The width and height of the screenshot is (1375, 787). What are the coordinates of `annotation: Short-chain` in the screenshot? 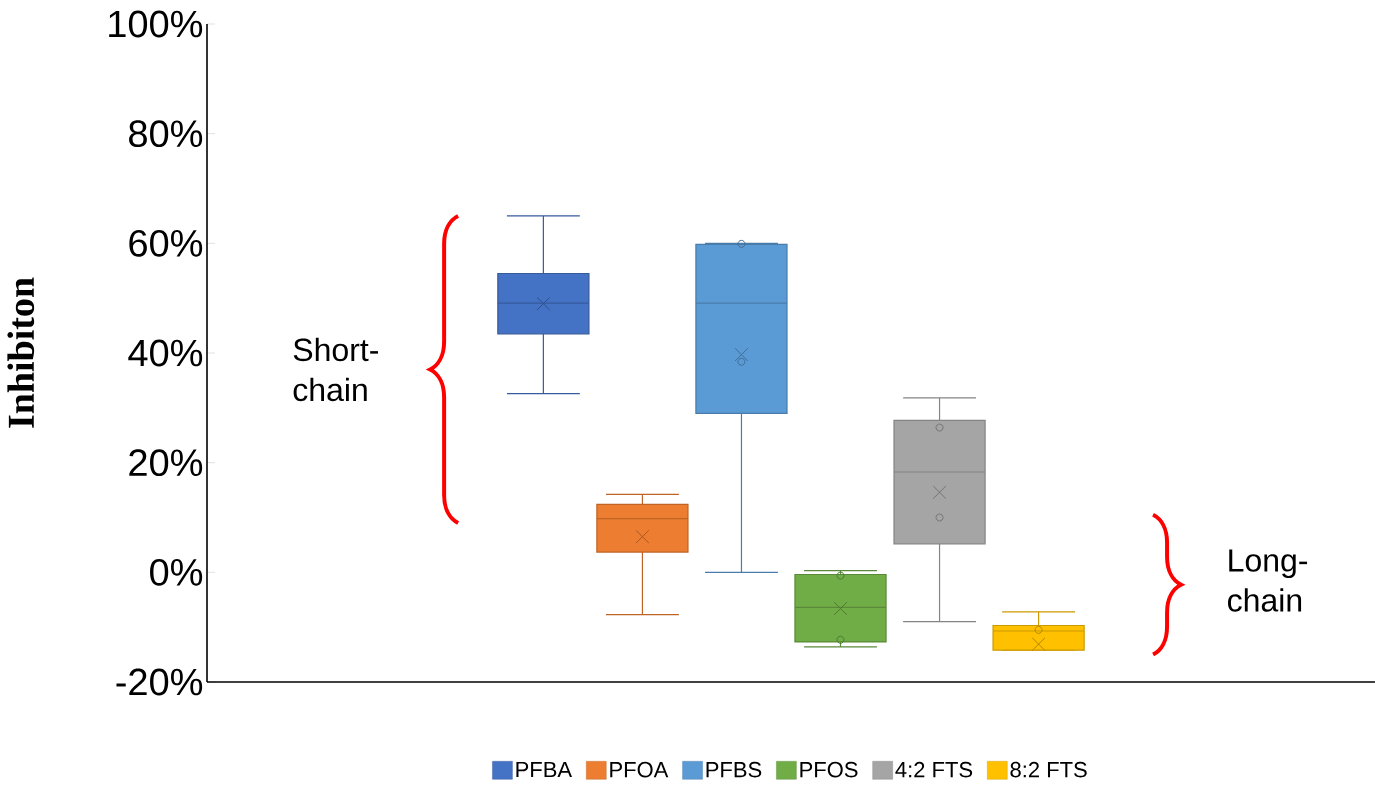 It's located at (335, 369).